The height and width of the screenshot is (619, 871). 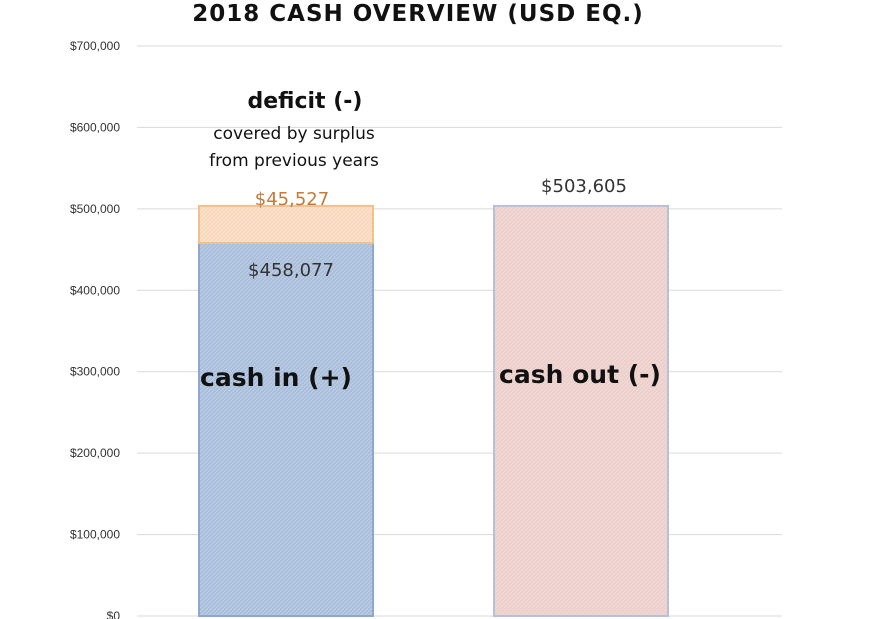 What do you see at coordinates (292, 199) in the screenshot?
I see `data-label-deficit: $45,527` at bounding box center [292, 199].